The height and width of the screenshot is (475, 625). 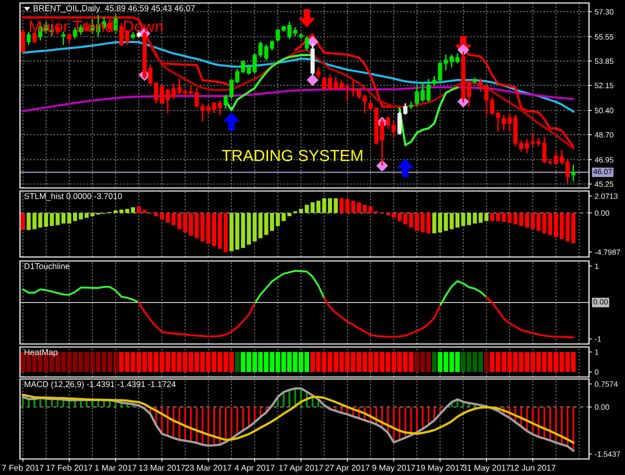 What do you see at coordinates (486, 468) in the screenshot?
I see `x-tick-label: 31 May 2017` at bounding box center [486, 468].